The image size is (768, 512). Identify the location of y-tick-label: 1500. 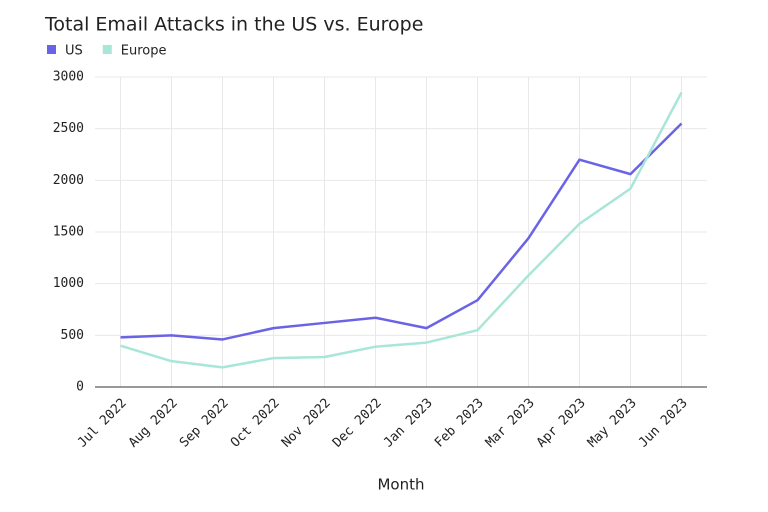
(68, 232).